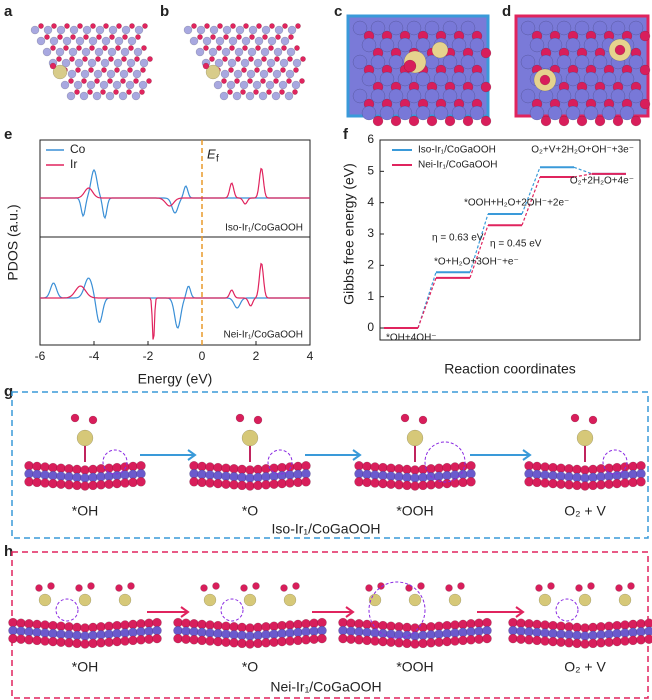 The image size is (652, 700). Describe the element at coordinates (370, 265) in the screenshot. I see `y-tick-label: 2` at that location.